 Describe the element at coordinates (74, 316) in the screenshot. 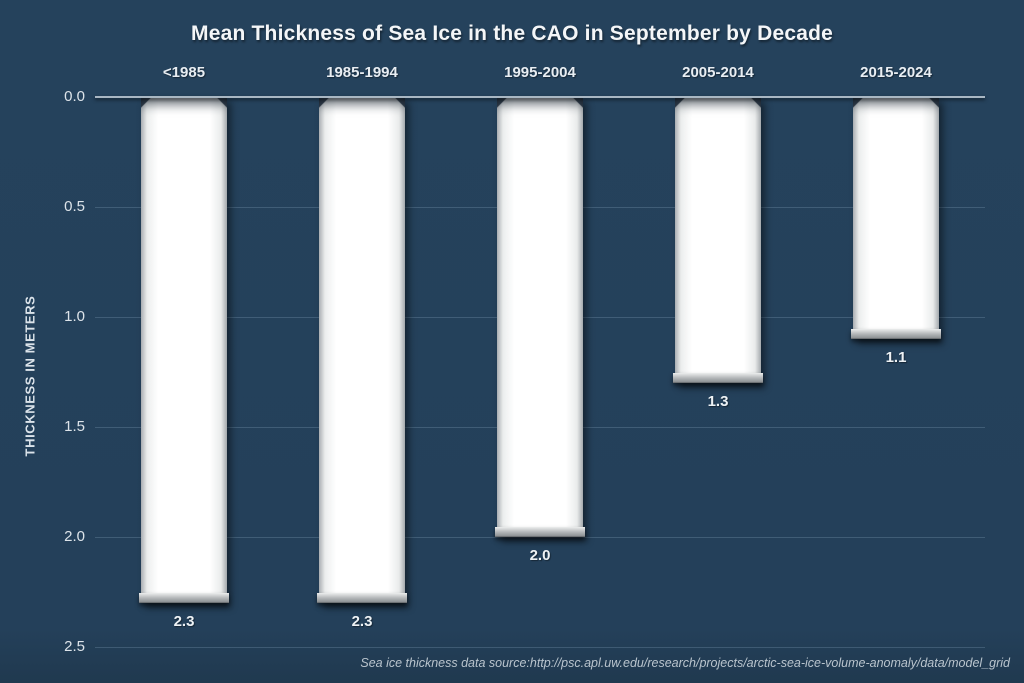

I see `y-tick-1.0: 1.0` at that location.